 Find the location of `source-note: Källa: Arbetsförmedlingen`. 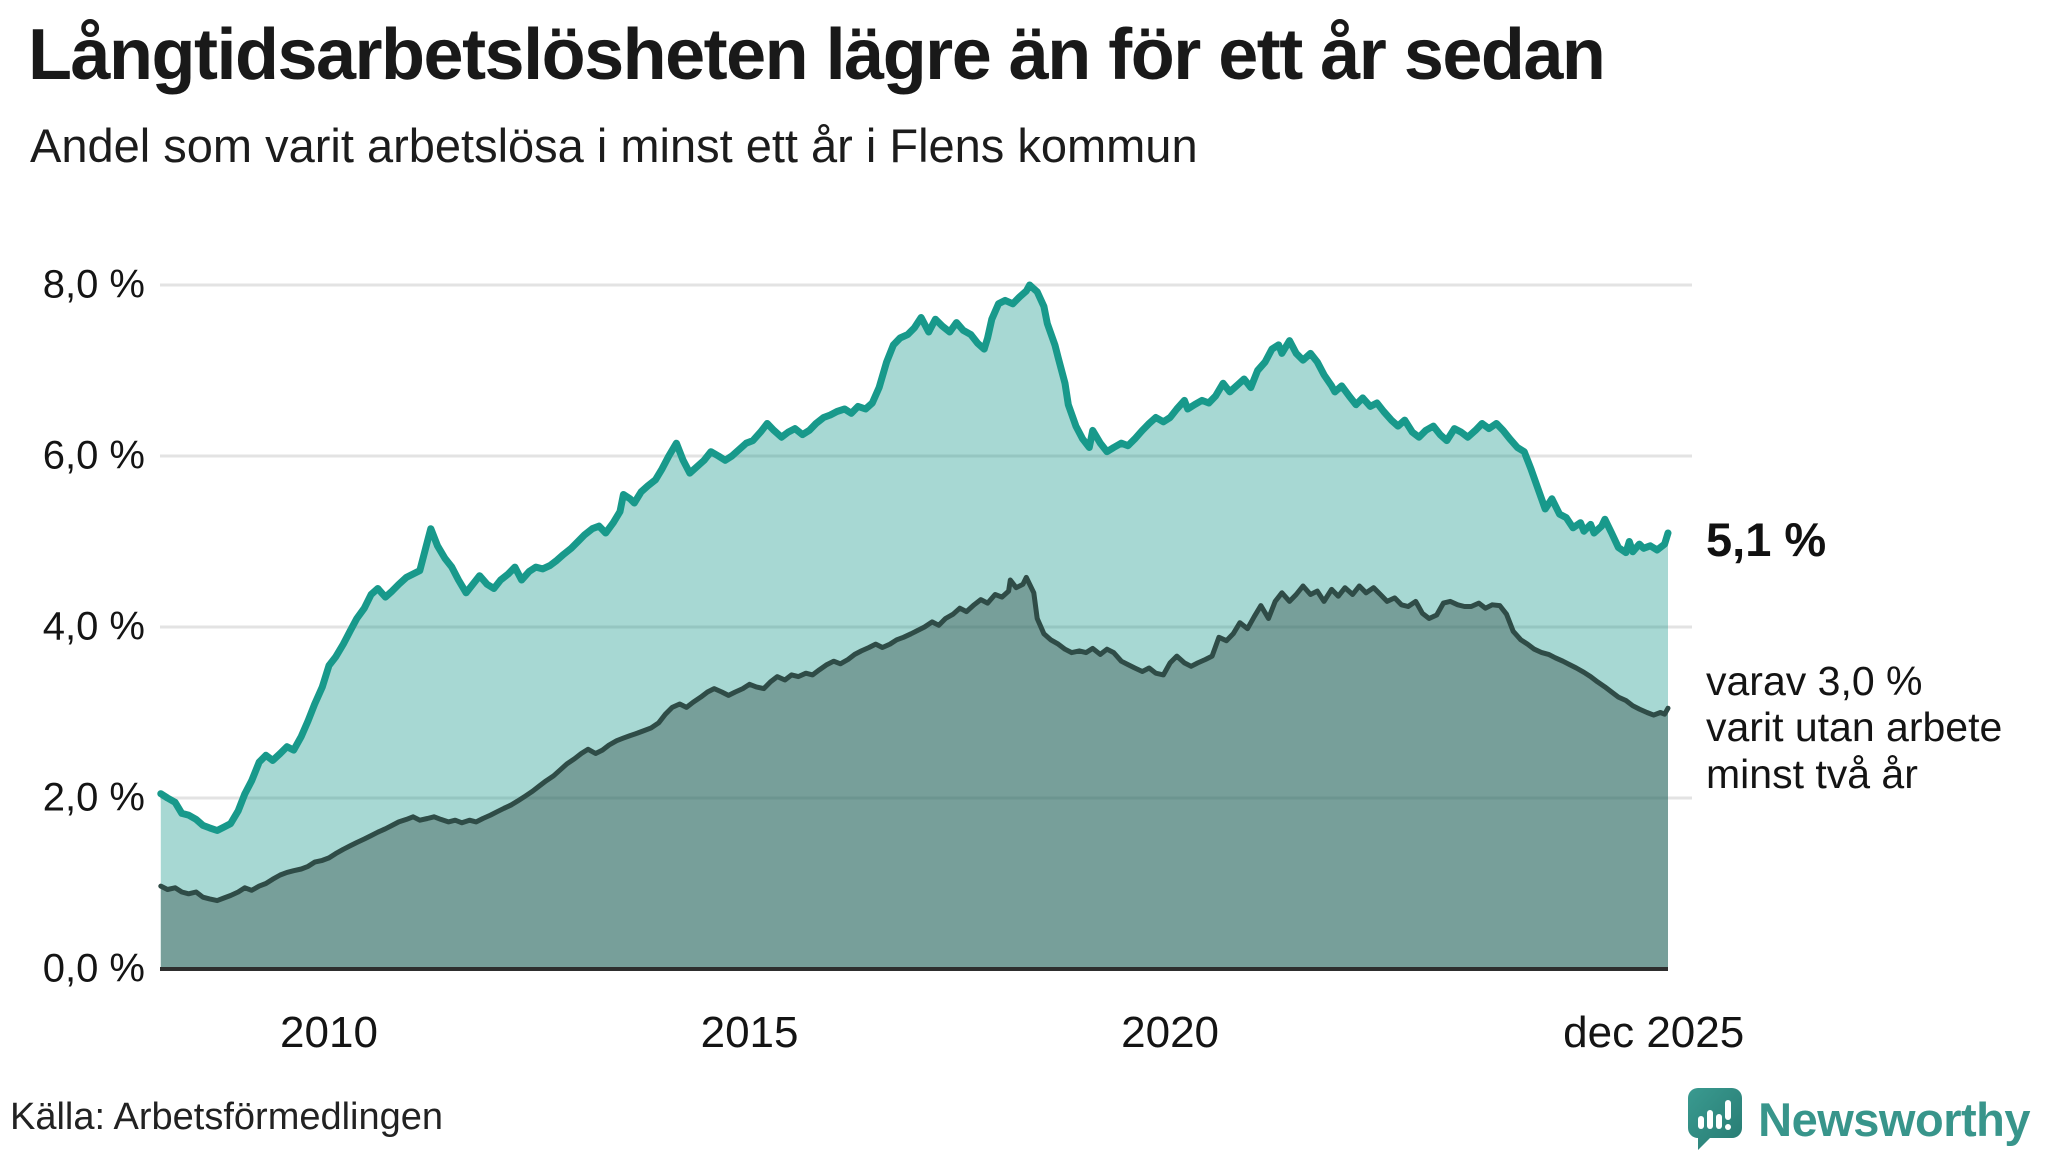

source-note: Källa: Arbetsförmedlingen is located at coordinates (227, 1117).